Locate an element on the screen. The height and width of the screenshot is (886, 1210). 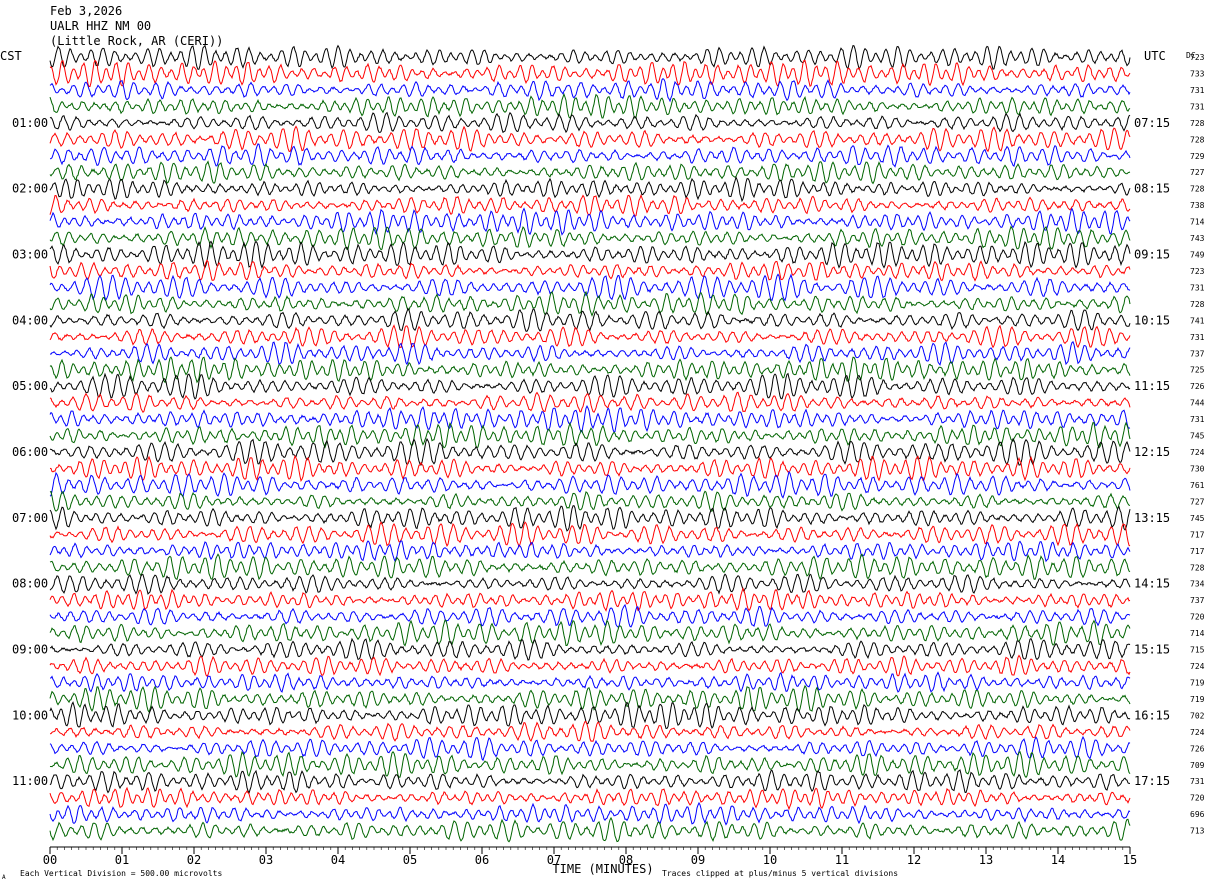
left-hour-label: 02:00 is located at coordinates (30, 189).